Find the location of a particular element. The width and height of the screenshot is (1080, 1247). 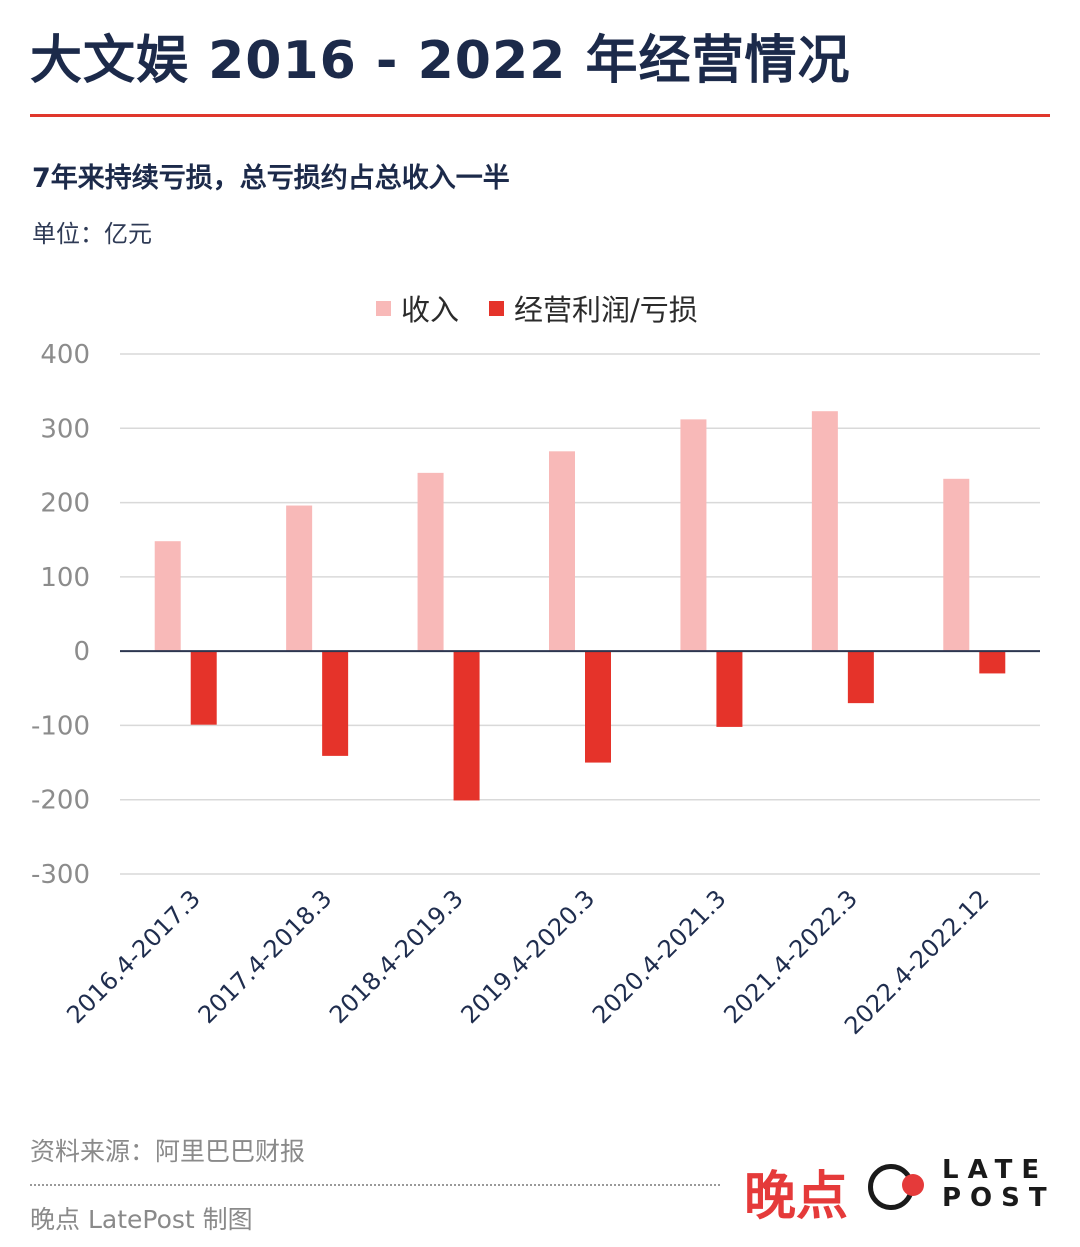

credit-note: 晚点 LatePost 制图 is located at coordinates (141, 1219).